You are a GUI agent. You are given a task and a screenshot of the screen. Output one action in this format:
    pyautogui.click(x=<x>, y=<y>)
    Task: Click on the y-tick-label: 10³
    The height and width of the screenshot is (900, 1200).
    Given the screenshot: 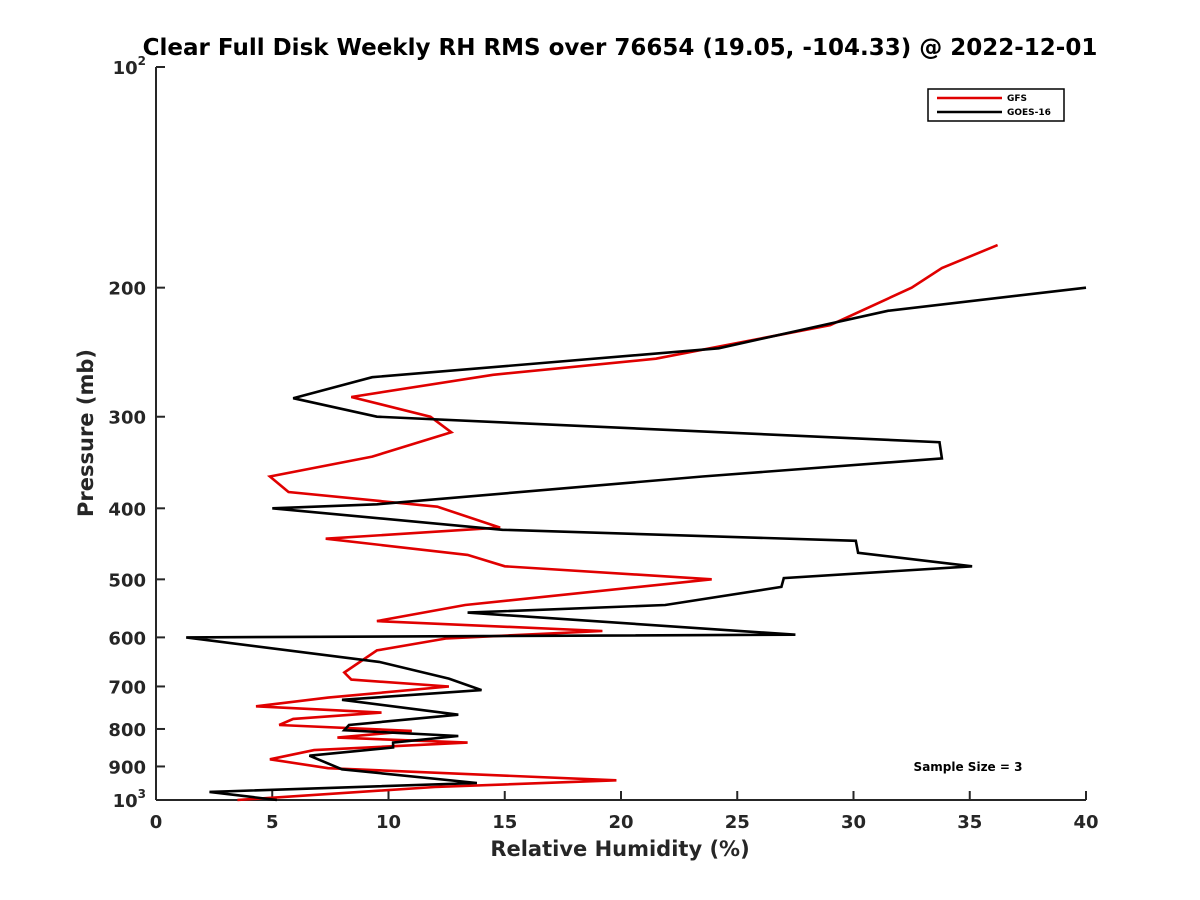 What is the action you would take?
    pyautogui.click(x=129, y=799)
    